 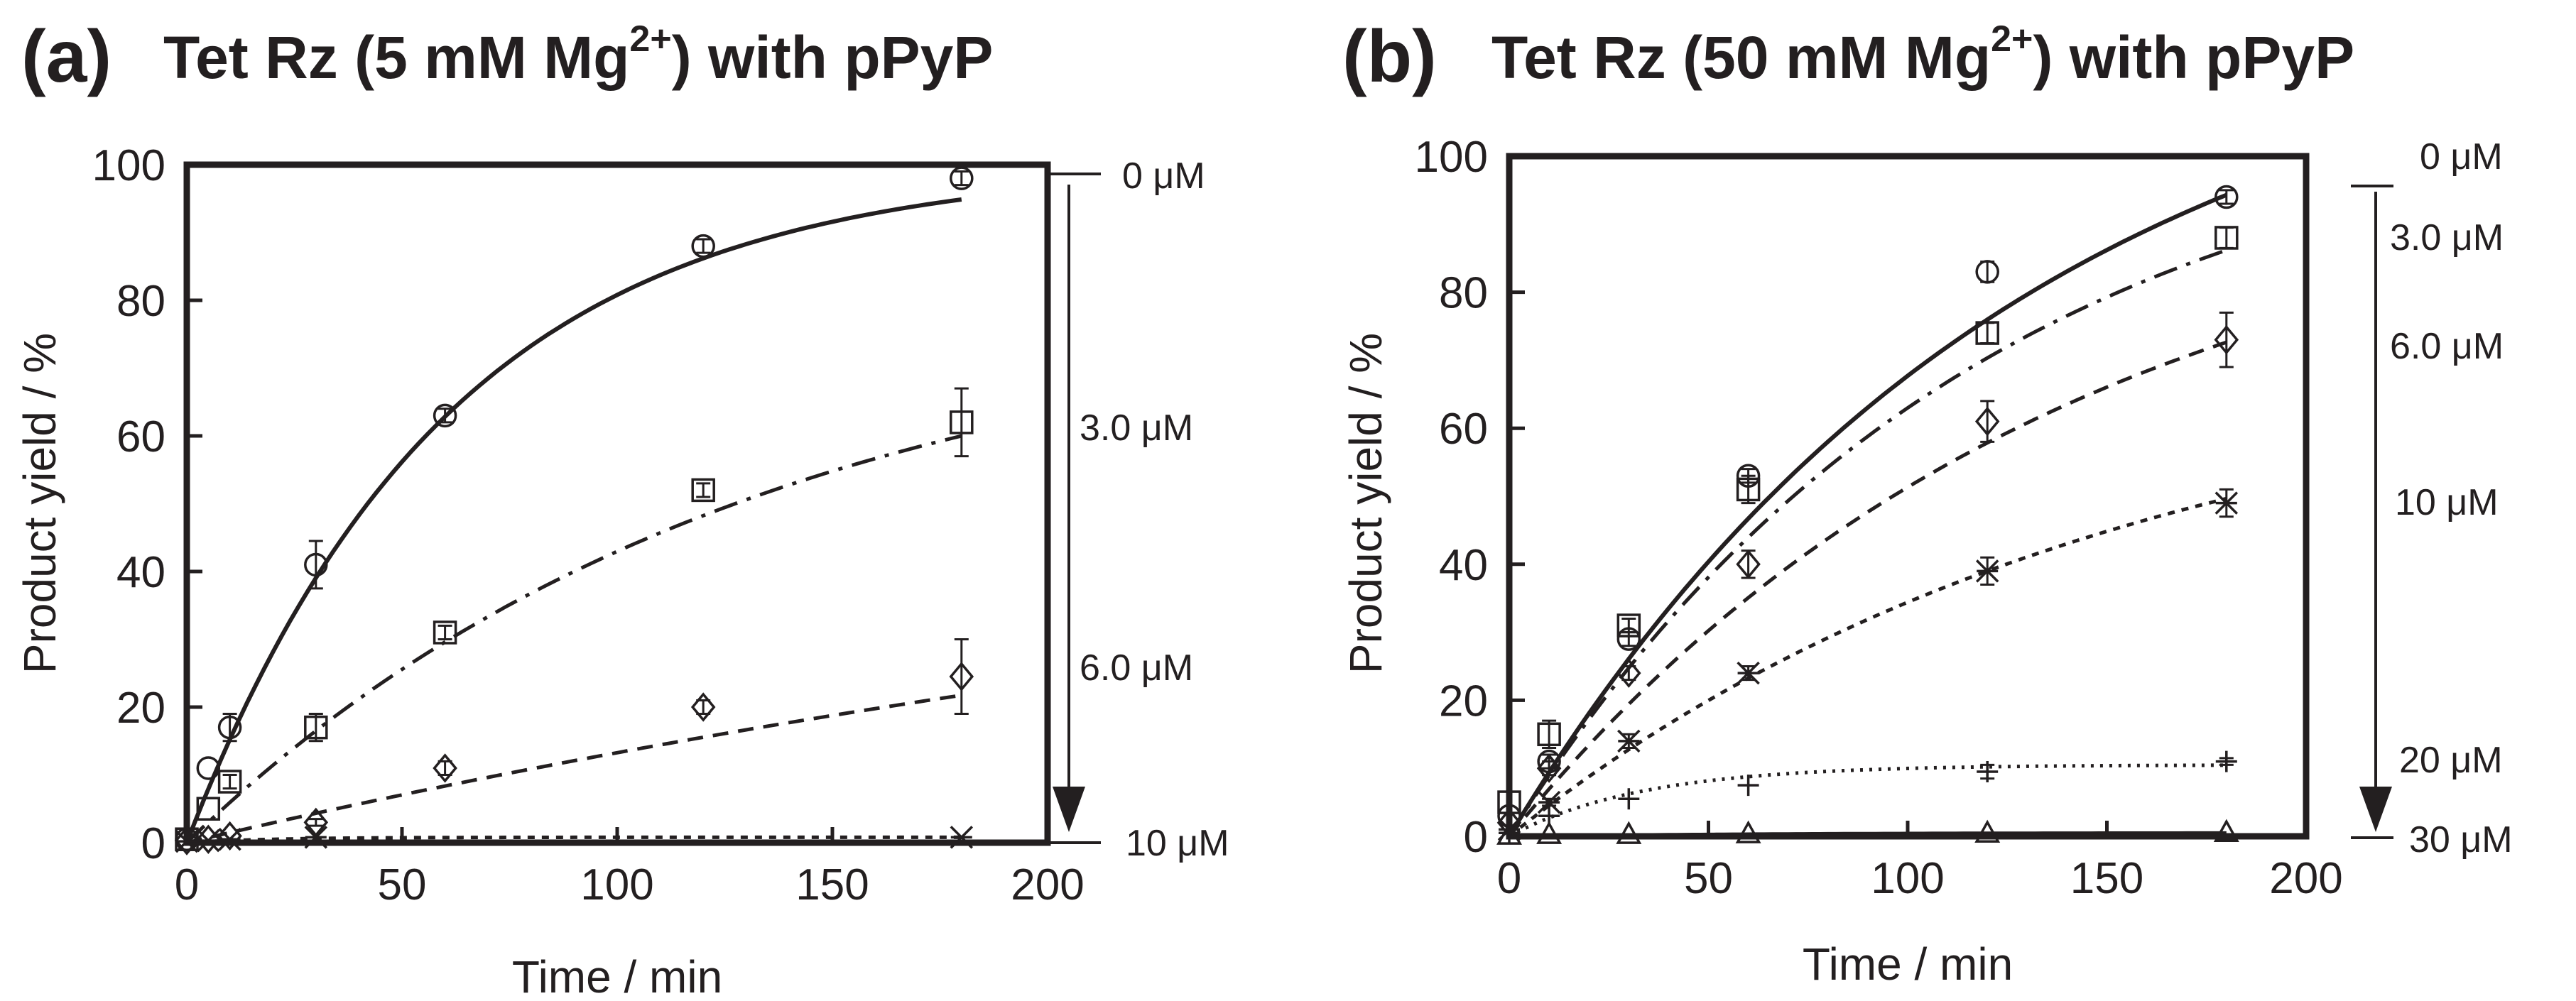 What do you see at coordinates (1464, 293) in the screenshot?
I see `b-y-tick-label: 80` at bounding box center [1464, 293].